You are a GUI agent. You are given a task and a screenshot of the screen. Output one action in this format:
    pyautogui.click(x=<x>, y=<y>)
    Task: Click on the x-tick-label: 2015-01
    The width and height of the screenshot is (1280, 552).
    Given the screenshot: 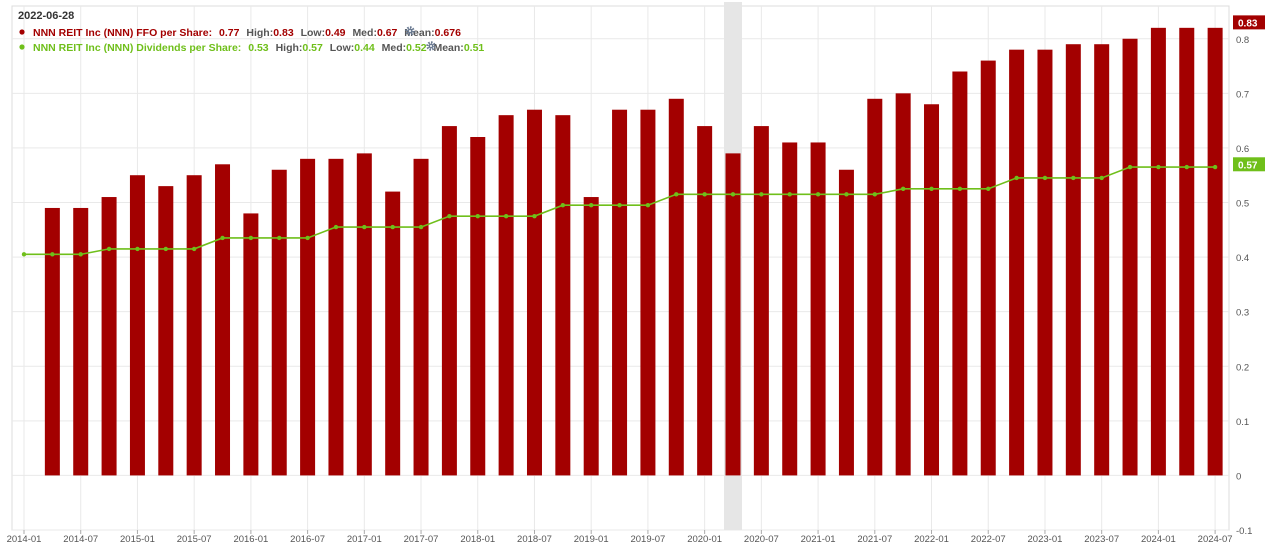 What is the action you would take?
    pyautogui.click(x=137, y=539)
    